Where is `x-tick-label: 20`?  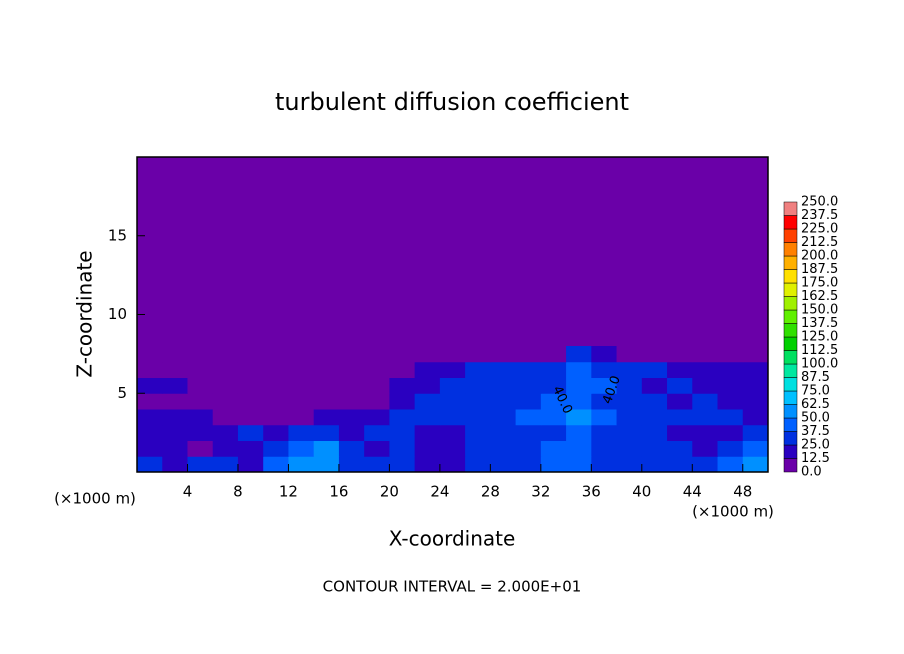
x-tick-label: 20 is located at coordinates (389, 492).